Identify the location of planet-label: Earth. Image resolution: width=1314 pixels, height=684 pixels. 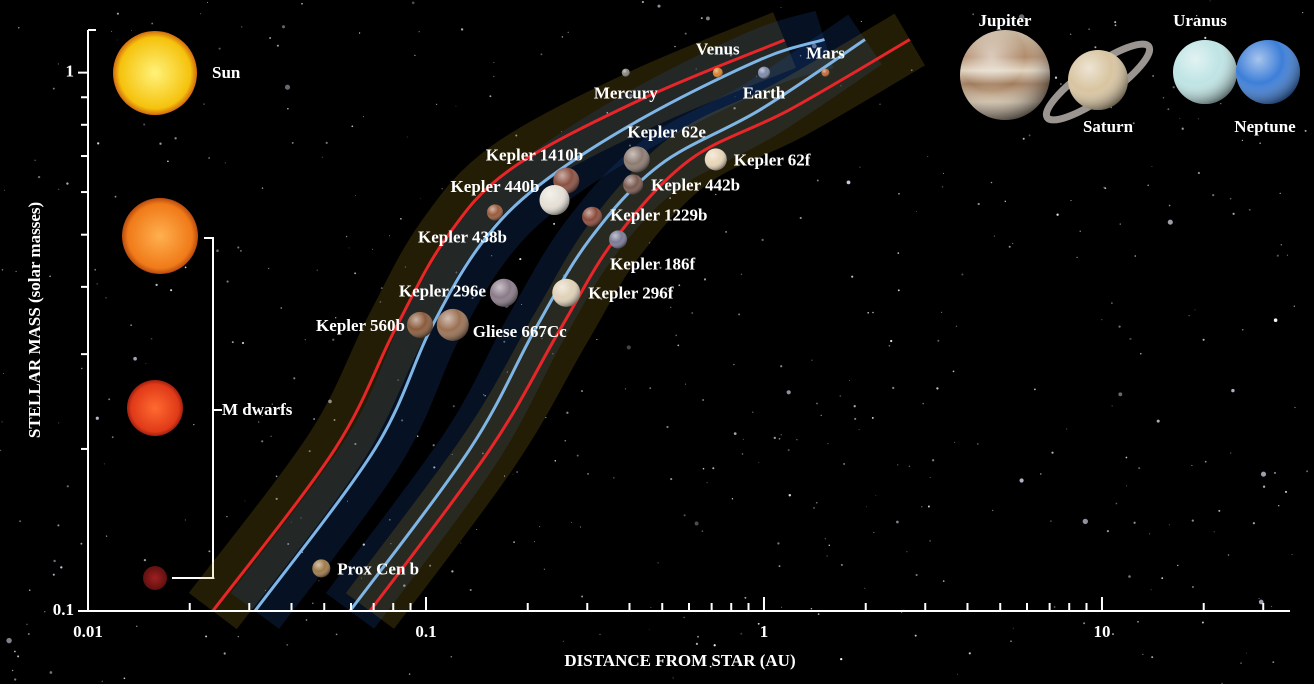
(764, 93).